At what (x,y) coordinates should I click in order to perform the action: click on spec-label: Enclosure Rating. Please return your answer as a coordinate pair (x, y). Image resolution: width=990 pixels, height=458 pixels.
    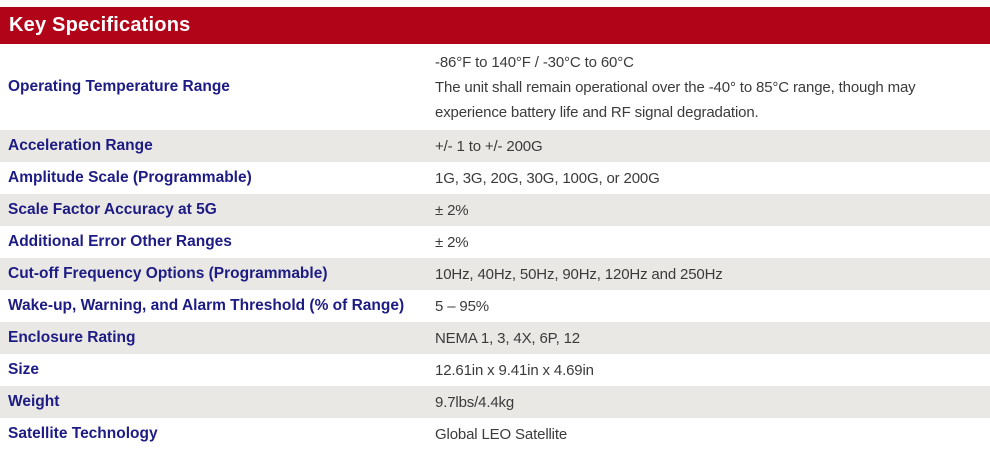
    Looking at the image, I should click on (72, 337).